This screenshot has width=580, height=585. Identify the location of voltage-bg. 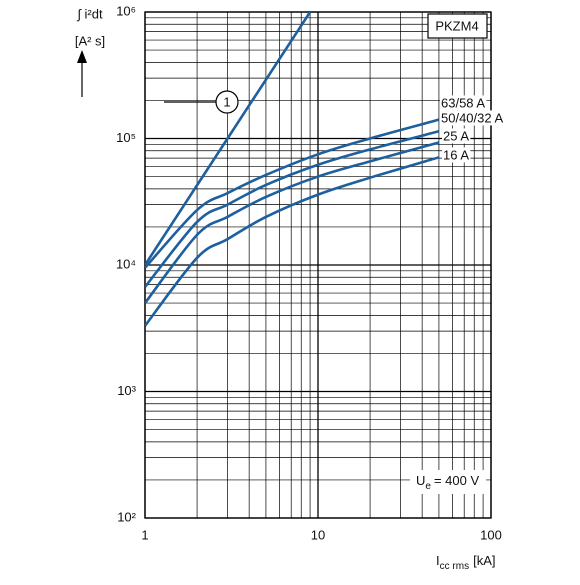
(448, 482).